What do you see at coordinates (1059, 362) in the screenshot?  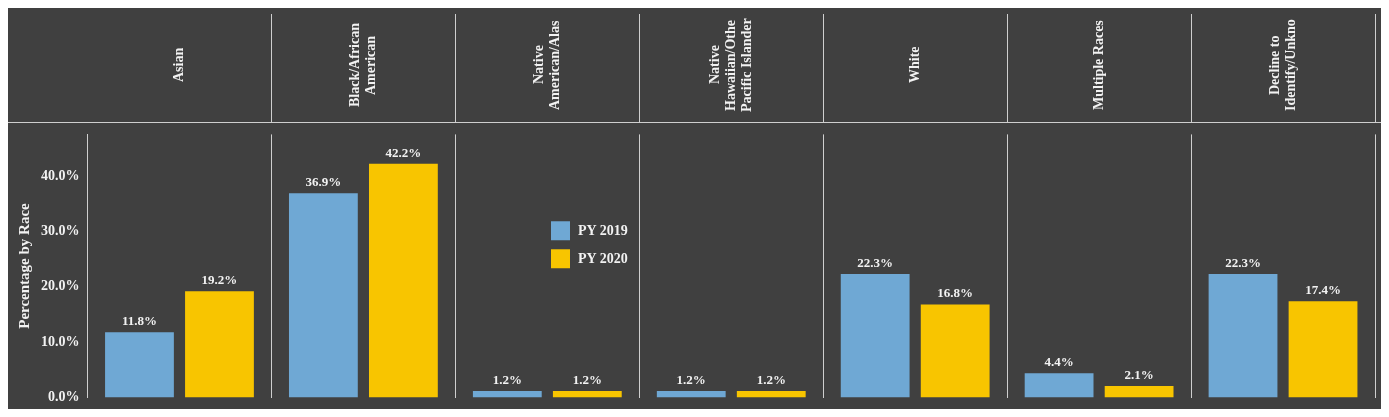 I see `data-label: 4.4%` at bounding box center [1059, 362].